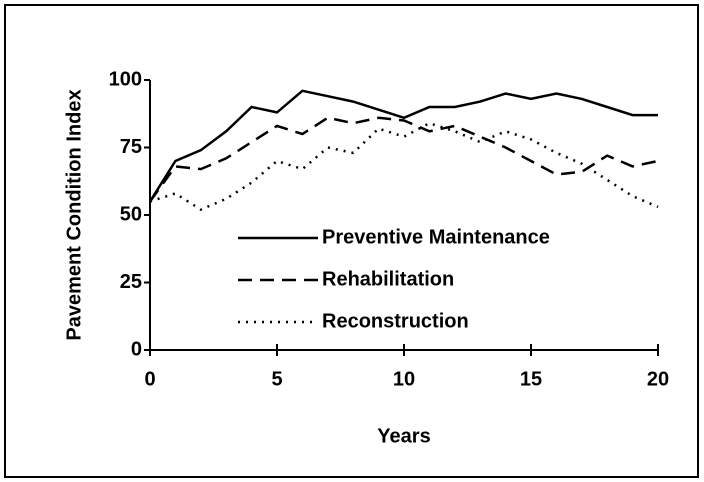  What do you see at coordinates (388, 279) in the screenshot?
I see `legend-label: Rehabilitation` at bounding box center [388, 279].